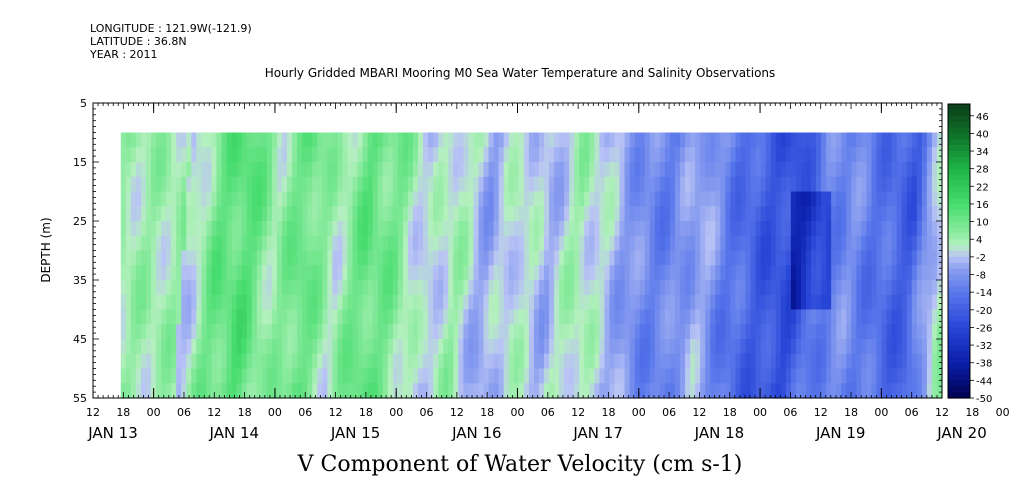 The image size is (1009, 504). What do you see at coordinates (981, 258) in the screenshot?
I see `colorbar-label: -2` at bounding box center [981, 258].